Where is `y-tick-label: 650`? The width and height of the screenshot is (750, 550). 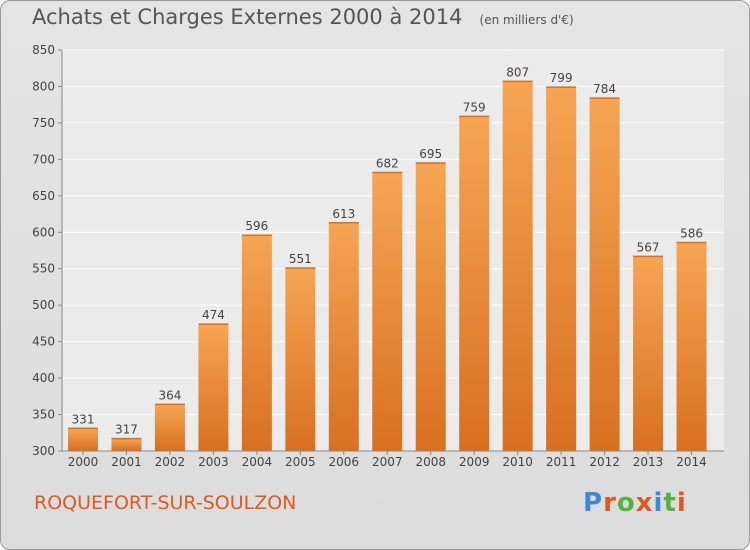 y-tick-label: 650 is located at coordinates (43, 196).